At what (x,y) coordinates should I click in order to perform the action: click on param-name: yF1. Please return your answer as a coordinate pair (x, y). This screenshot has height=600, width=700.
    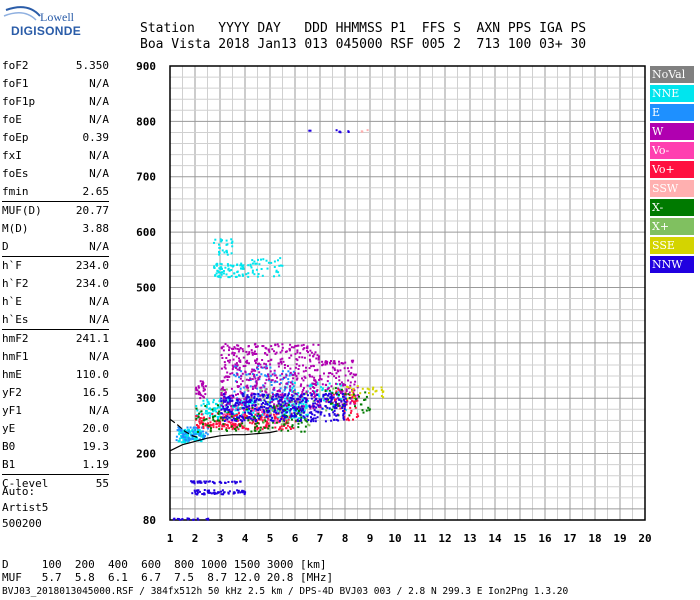
    Looking at the image, I should click on (12, 410).